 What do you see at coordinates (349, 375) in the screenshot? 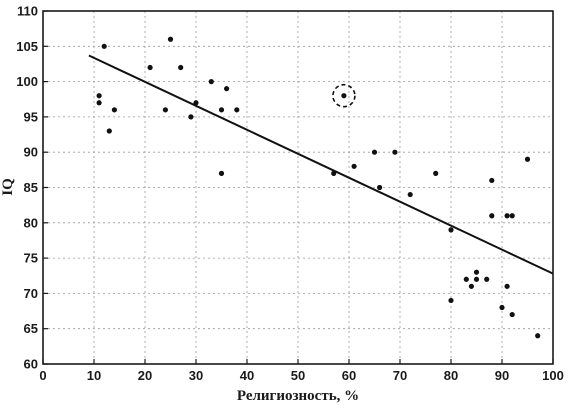
I see `x-tick-label: 60` at bounding box center [349, 375].